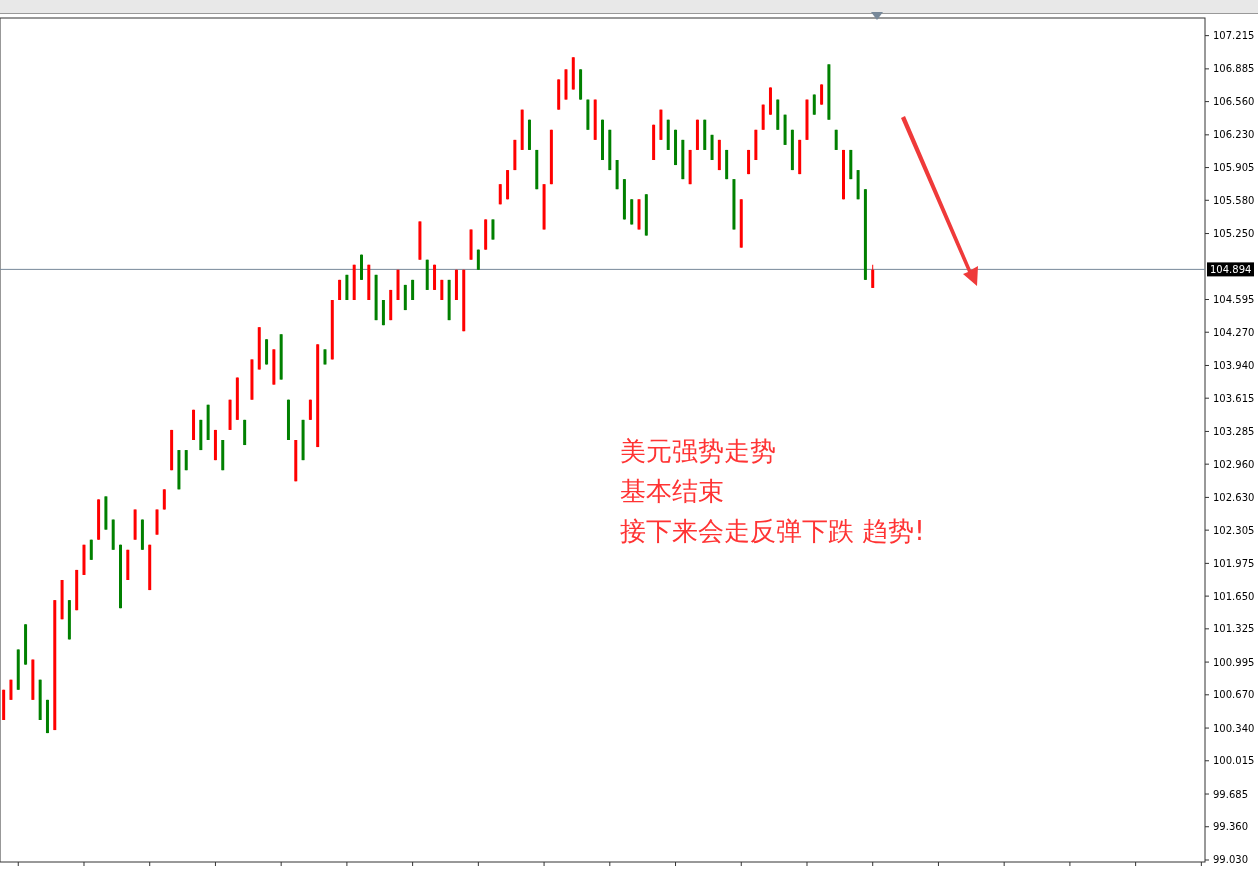  I want to click on y-tick-label: 106.560, so click(1234, 102).